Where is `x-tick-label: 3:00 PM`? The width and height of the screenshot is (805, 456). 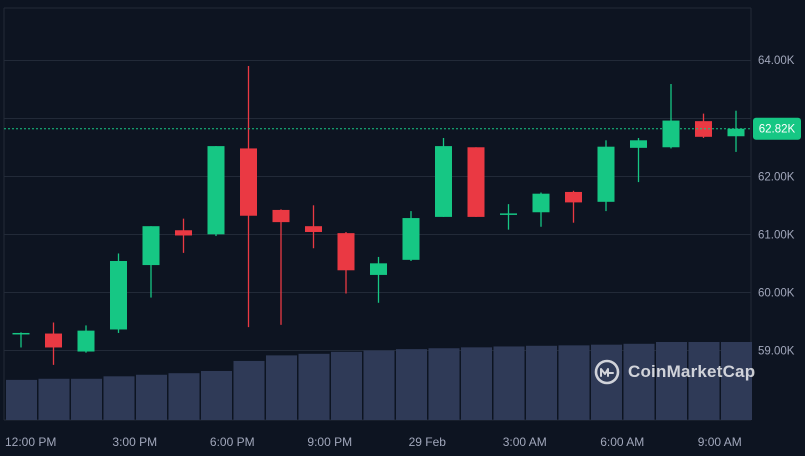 x-tick-label: 3:00 PM is located at coordinates (134, 442).